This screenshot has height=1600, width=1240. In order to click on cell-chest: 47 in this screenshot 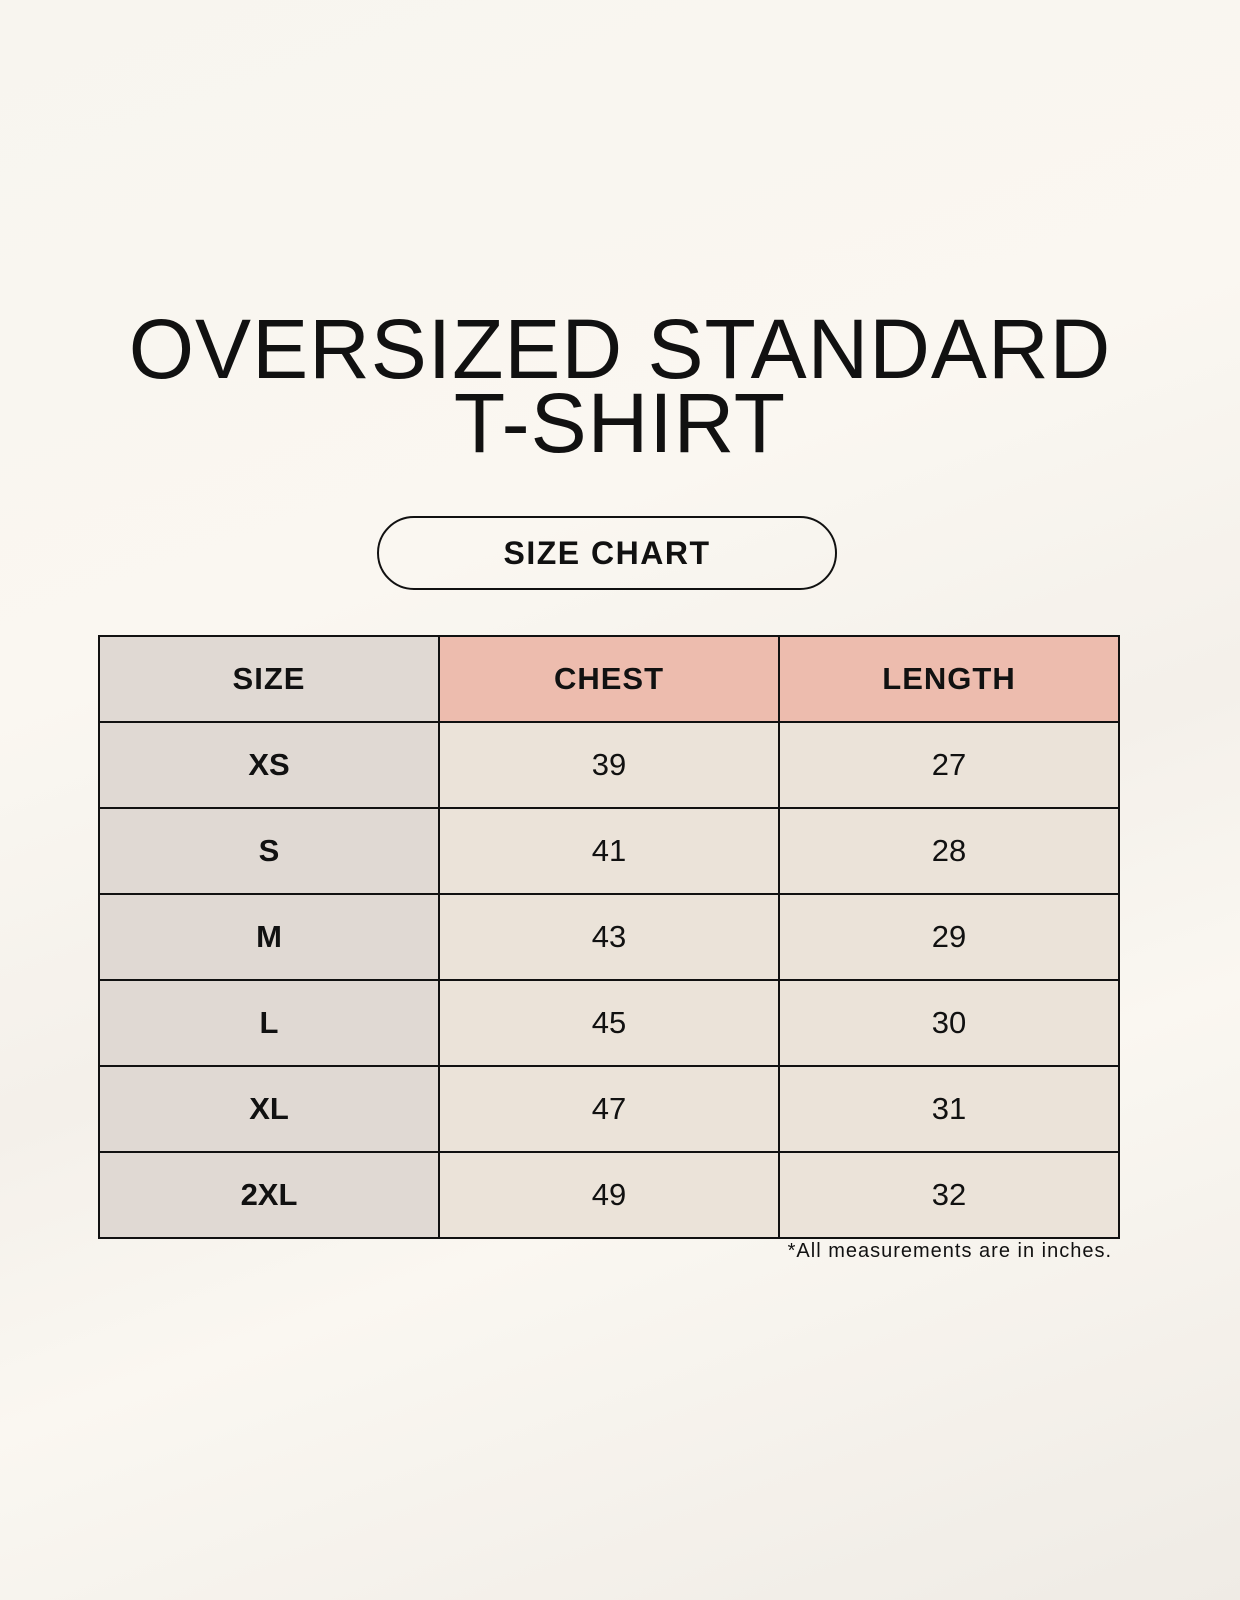, I will do `click(609, 1109)`.